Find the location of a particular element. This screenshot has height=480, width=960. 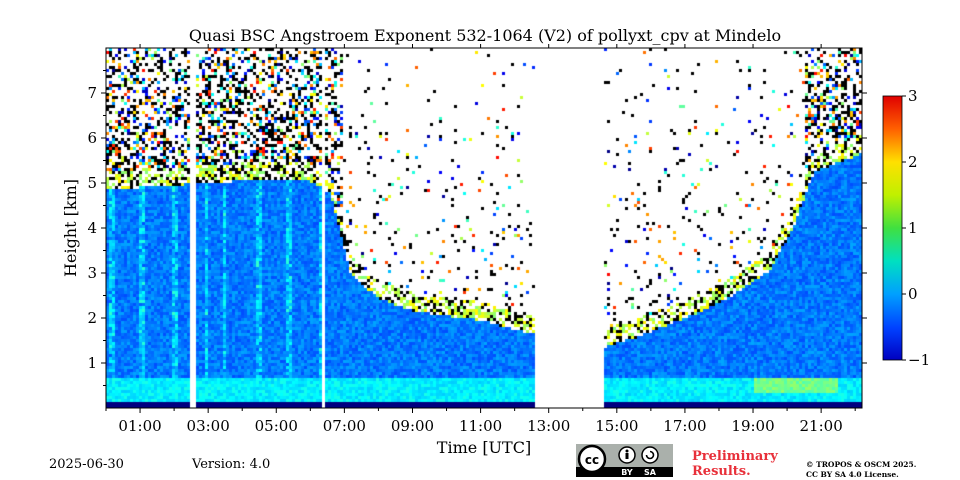

x-tick-label: 13:00 is located at coordinates (548, 426).